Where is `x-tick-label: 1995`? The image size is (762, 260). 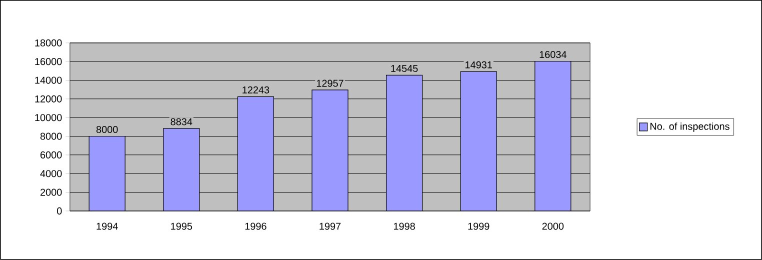 x-tick-label: 1995 is located at coordinates (181, 226).